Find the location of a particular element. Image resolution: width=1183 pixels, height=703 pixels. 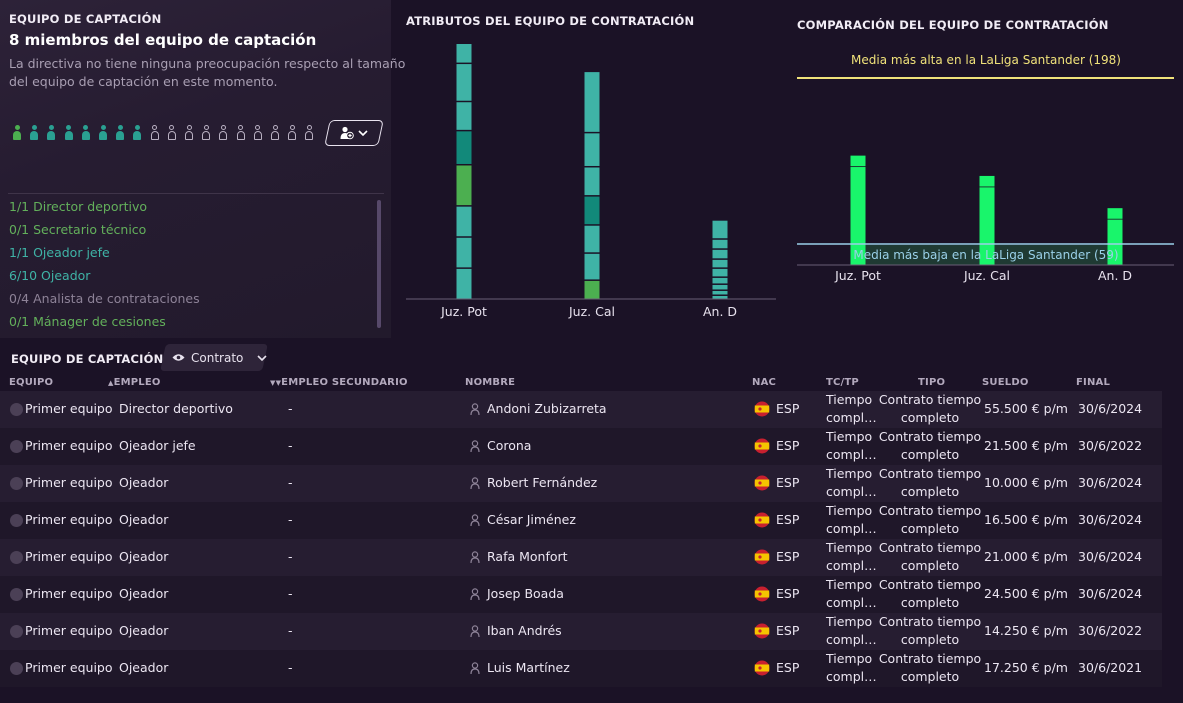

header-nat: NAC is located at coordinates (764, 382).